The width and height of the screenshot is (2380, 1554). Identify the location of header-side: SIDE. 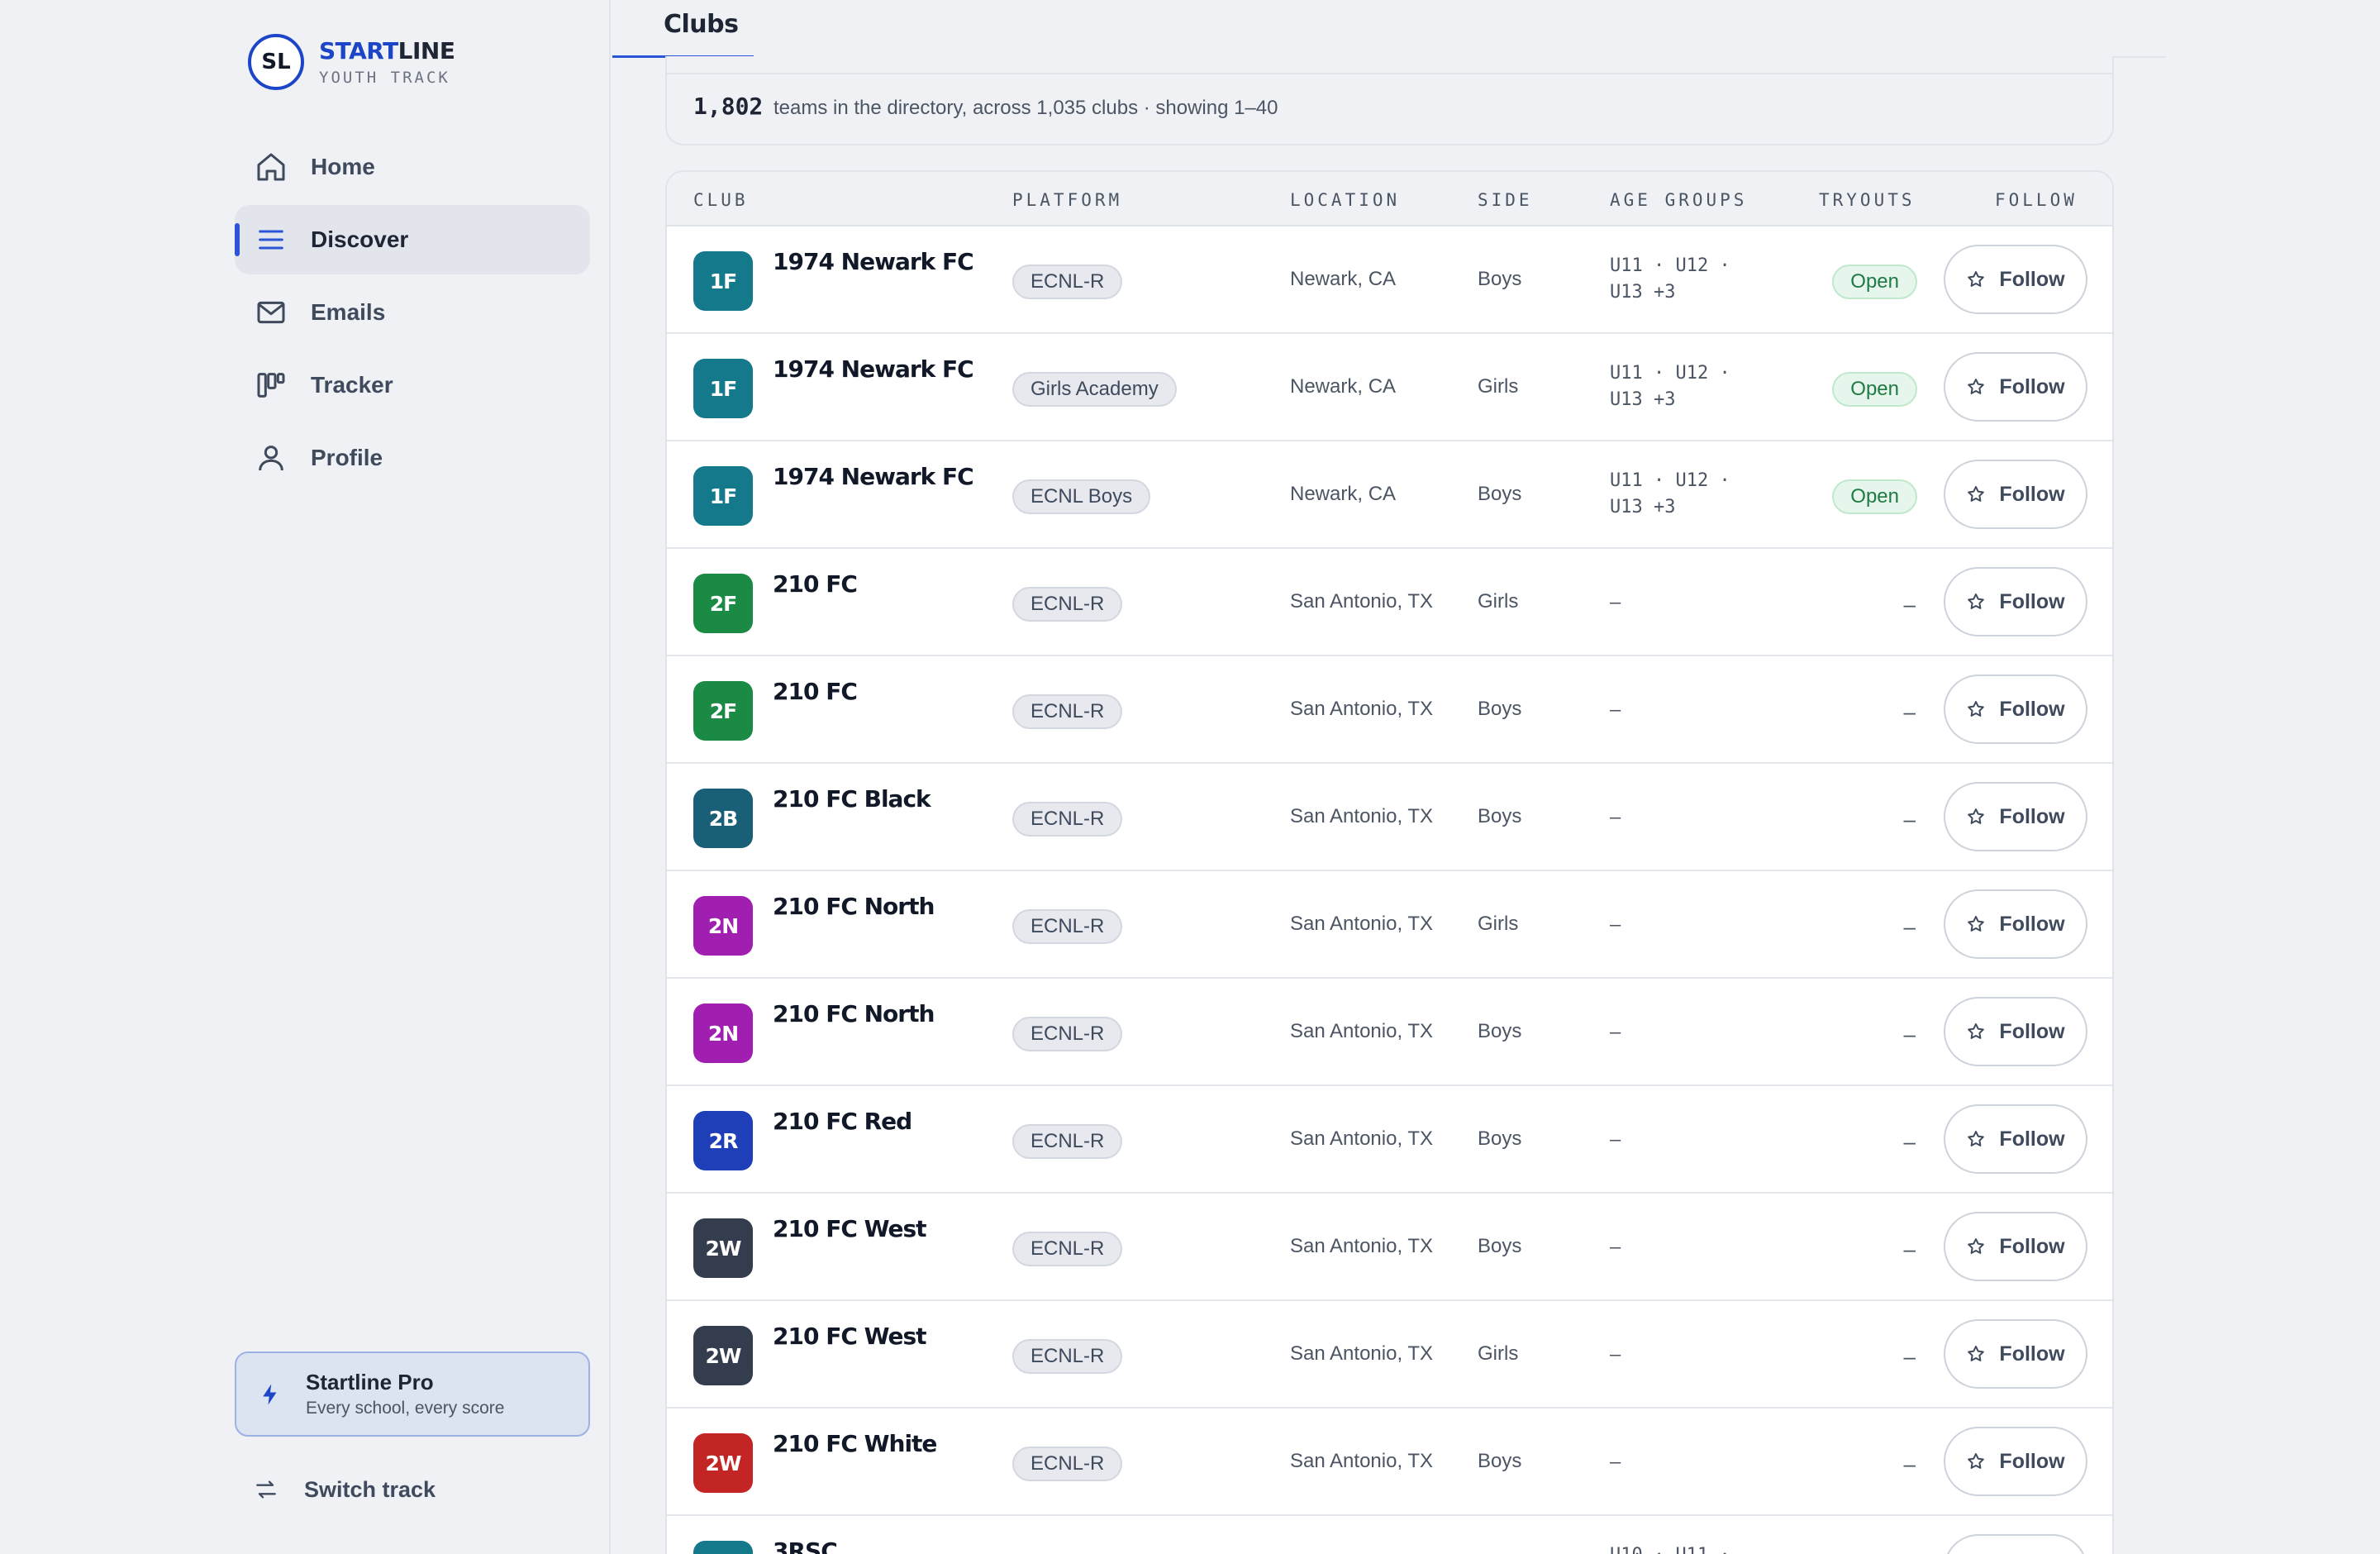
(1505, 200).